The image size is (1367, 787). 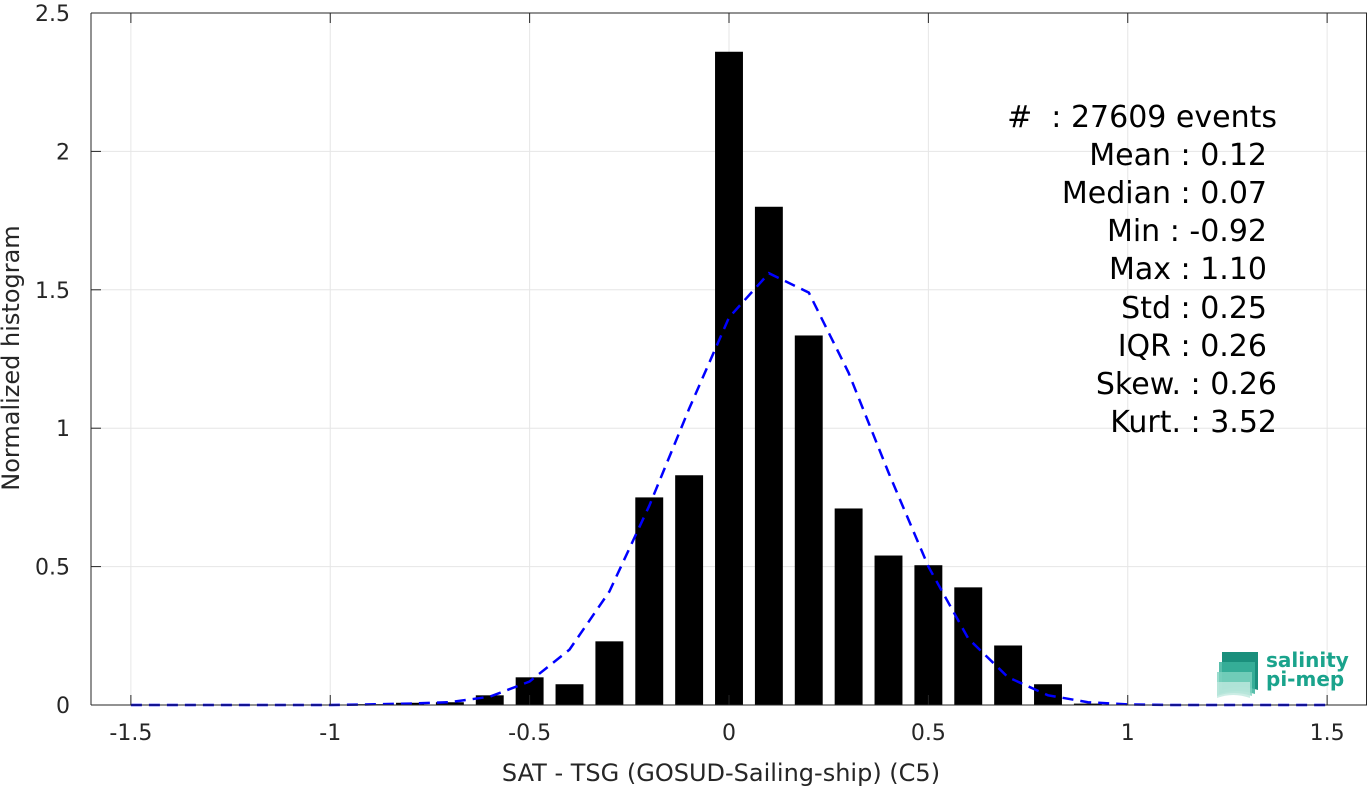 What do you see at coordinates (721, 773) in the screenshot?
I see `x-axis-label: SAT - TSG (GOSUD-Sailing-ship) (C5)` at bounding box center [721, 773].